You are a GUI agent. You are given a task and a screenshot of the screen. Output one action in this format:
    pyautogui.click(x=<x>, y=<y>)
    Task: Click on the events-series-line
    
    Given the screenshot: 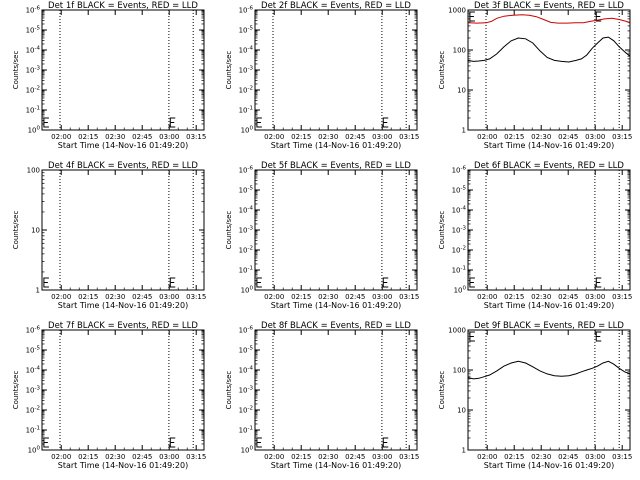 What is the action you would take?
    pyautogui.click(x=549, y=49)
    